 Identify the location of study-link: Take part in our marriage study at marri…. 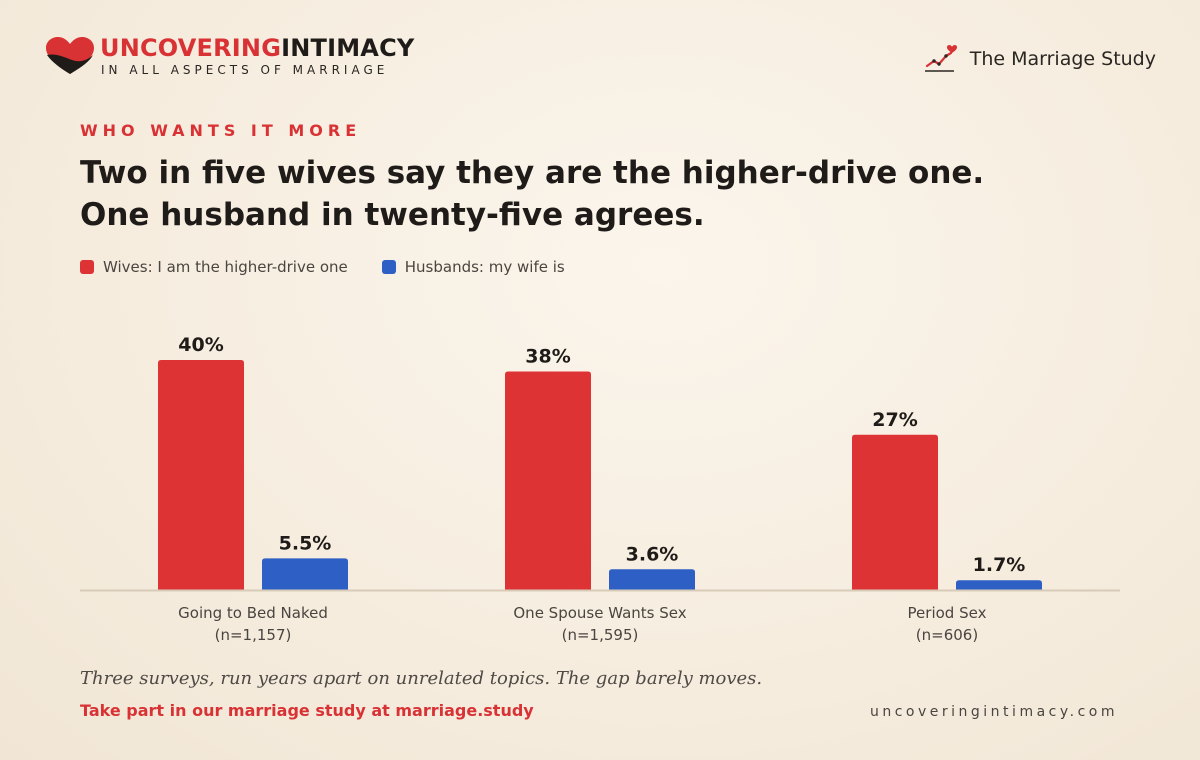
(307, 710).